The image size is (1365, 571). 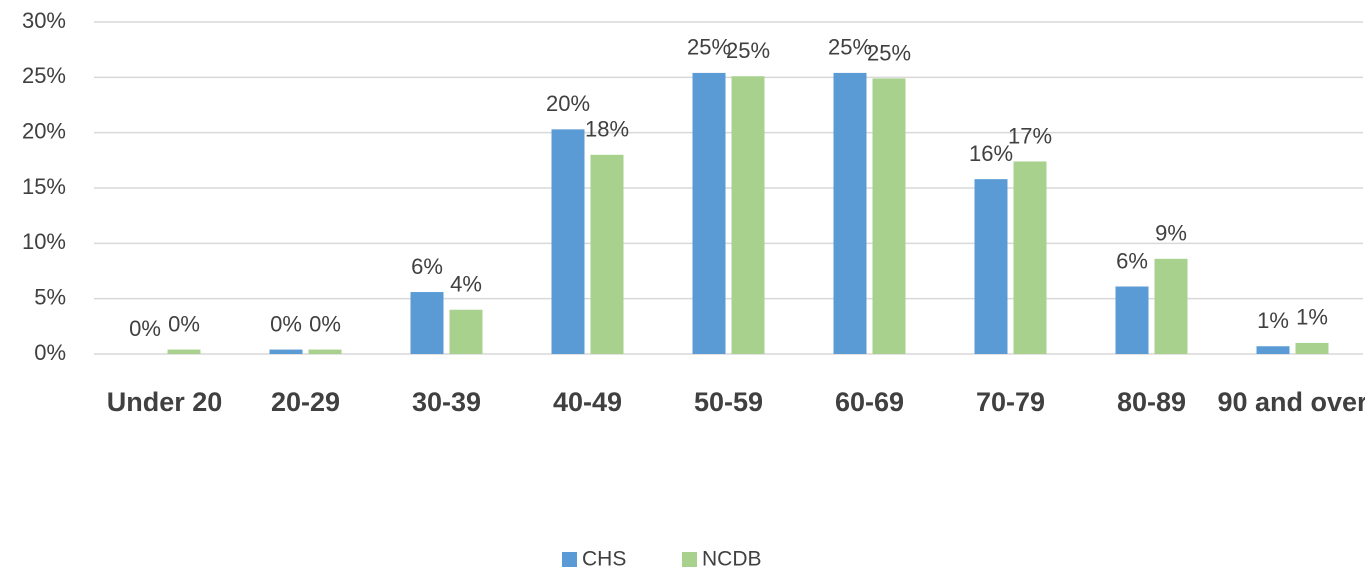 What do you see at coordinates (587, 402) in the screenshot?
I see `x-tick-label: 40-49` at bounding box center [587, 402].